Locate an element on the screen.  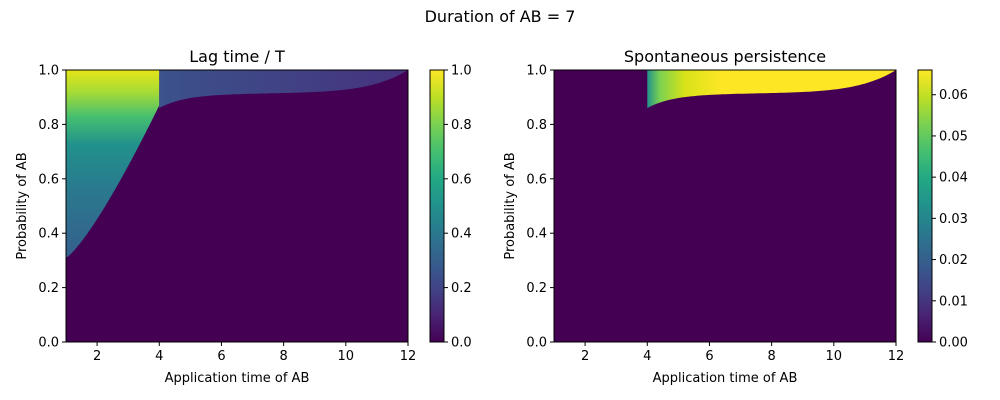
lag-time-colorbar-tick-label: 0.0 is located at coordinates (461, 343).